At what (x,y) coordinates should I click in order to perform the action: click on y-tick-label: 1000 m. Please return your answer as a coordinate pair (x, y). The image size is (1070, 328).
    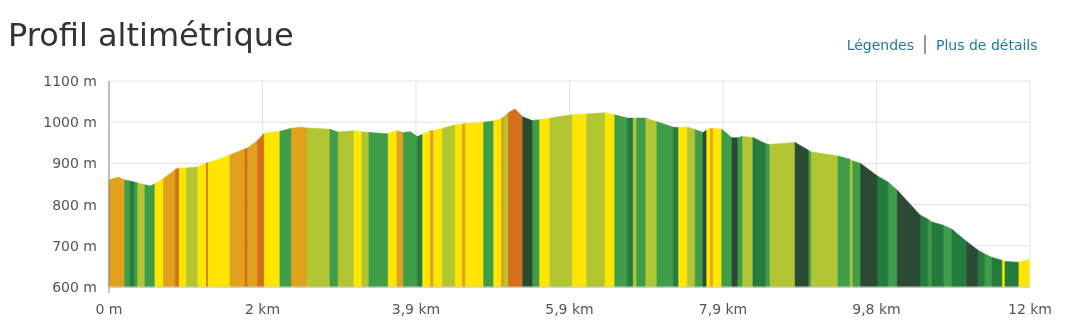
    Looking at the image, I should click on (70, 122).